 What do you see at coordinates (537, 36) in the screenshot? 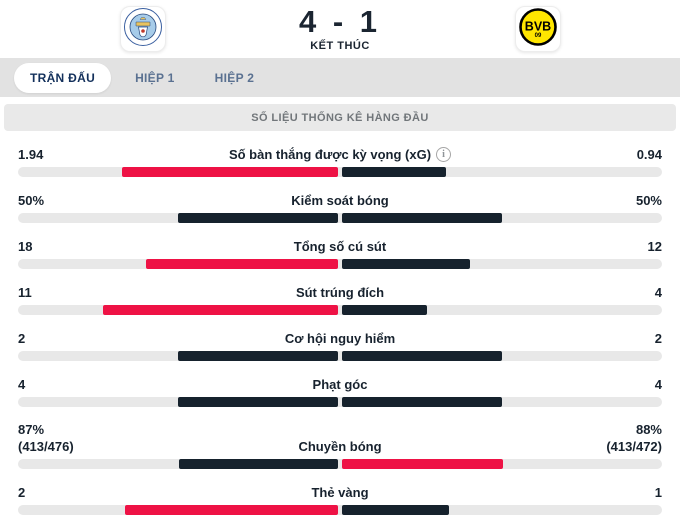
I see `svg-text: 09` at bounding box center [537, 36].